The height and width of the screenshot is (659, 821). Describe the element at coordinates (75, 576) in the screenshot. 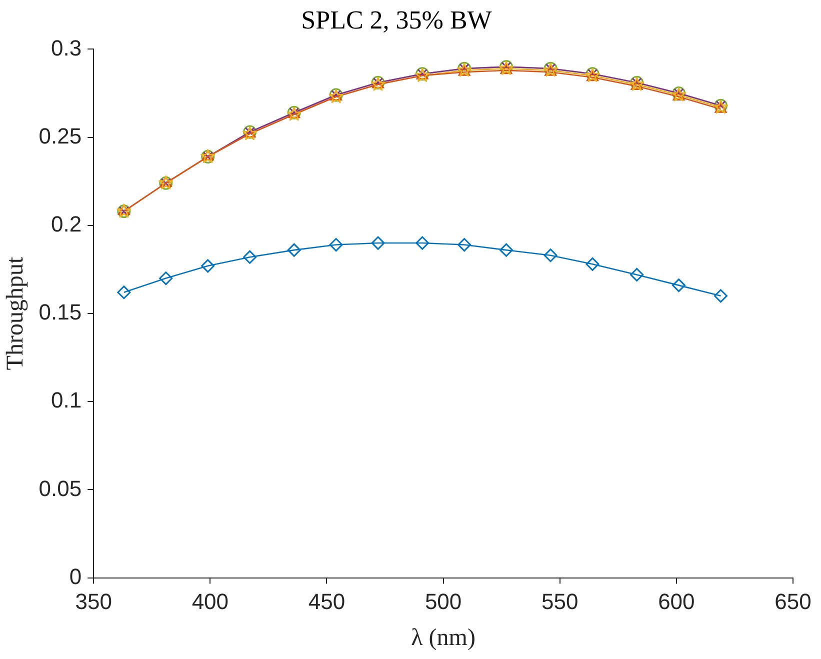

I see `y-tick-label: 0` at that location.